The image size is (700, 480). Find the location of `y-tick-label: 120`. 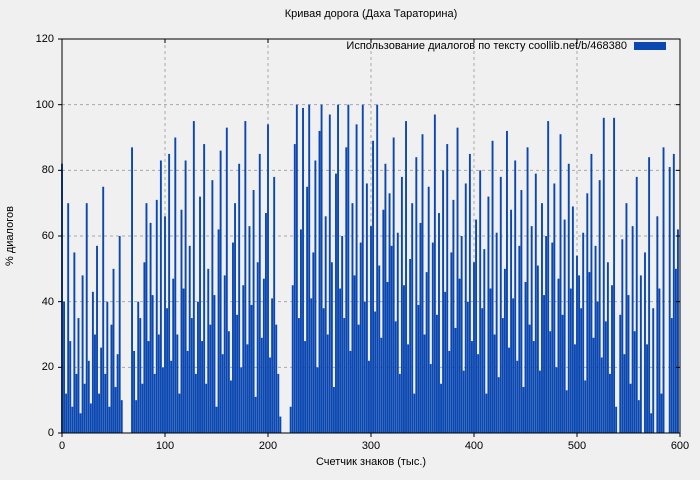

y-tick-label: 120 is located at coordinates (44, 39).